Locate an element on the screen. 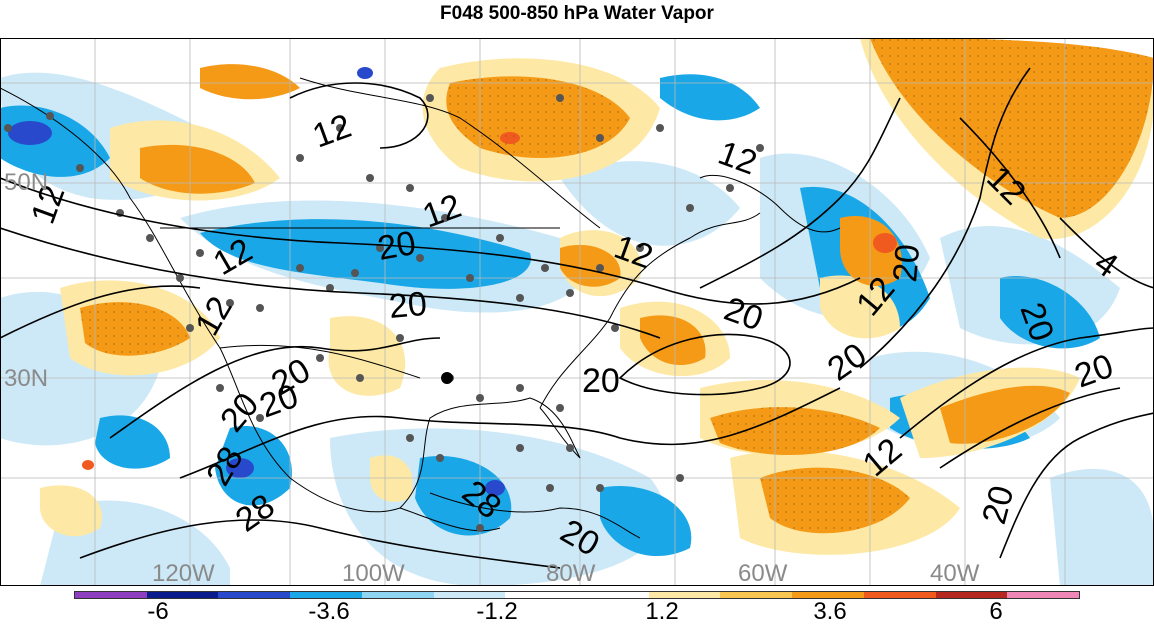 The image size is (1154, 626). colorbar-tick-label: -1.2 is located at coordinates (497, 611).